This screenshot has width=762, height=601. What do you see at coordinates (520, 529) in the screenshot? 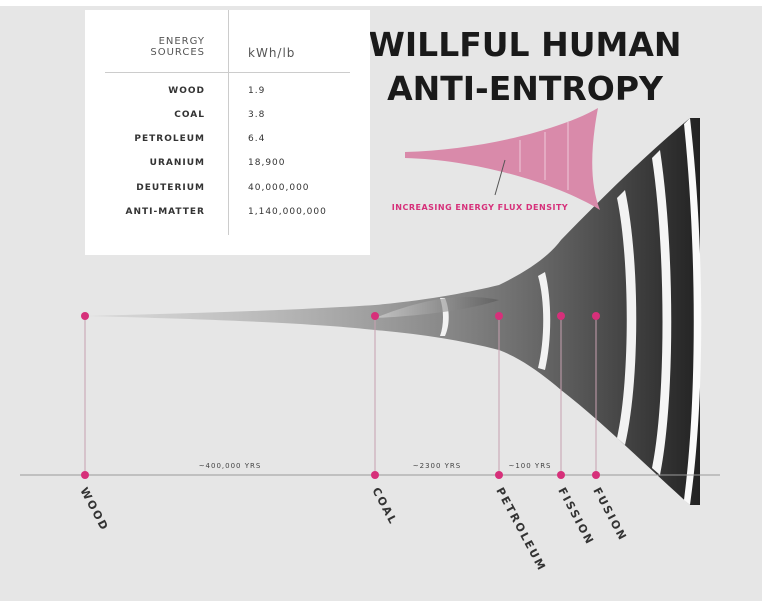
I see `stage-label: PETROLEUM` at bounding box center [520, 529].